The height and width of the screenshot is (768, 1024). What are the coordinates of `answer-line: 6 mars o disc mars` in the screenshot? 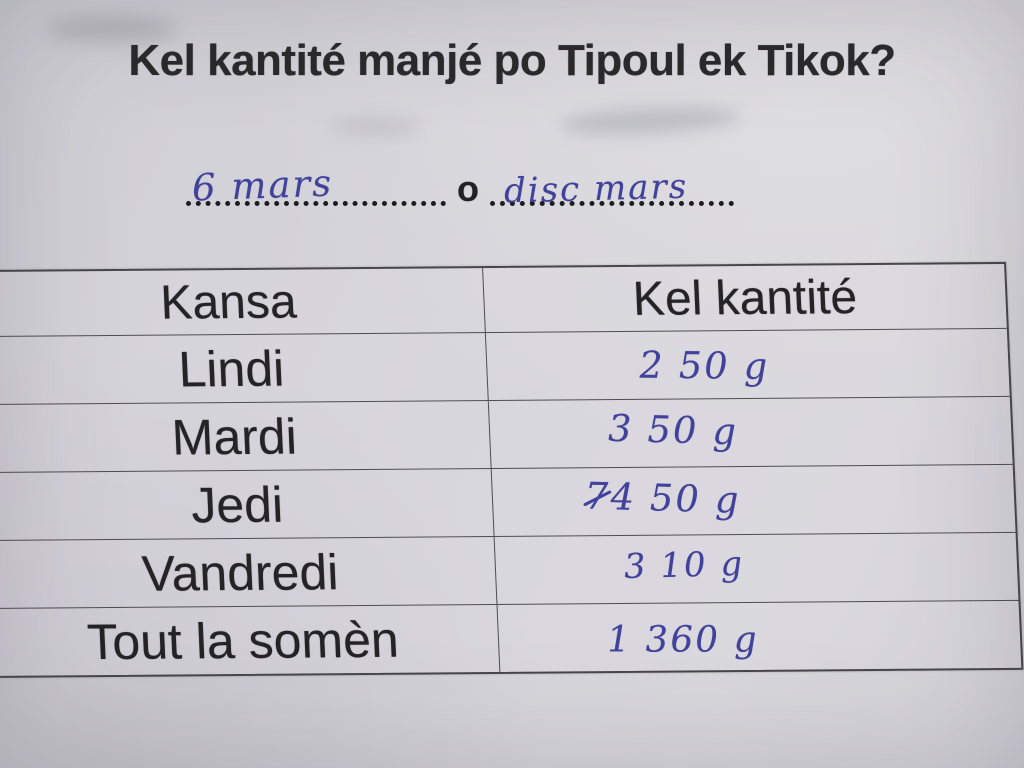 It's located at (460, 178).